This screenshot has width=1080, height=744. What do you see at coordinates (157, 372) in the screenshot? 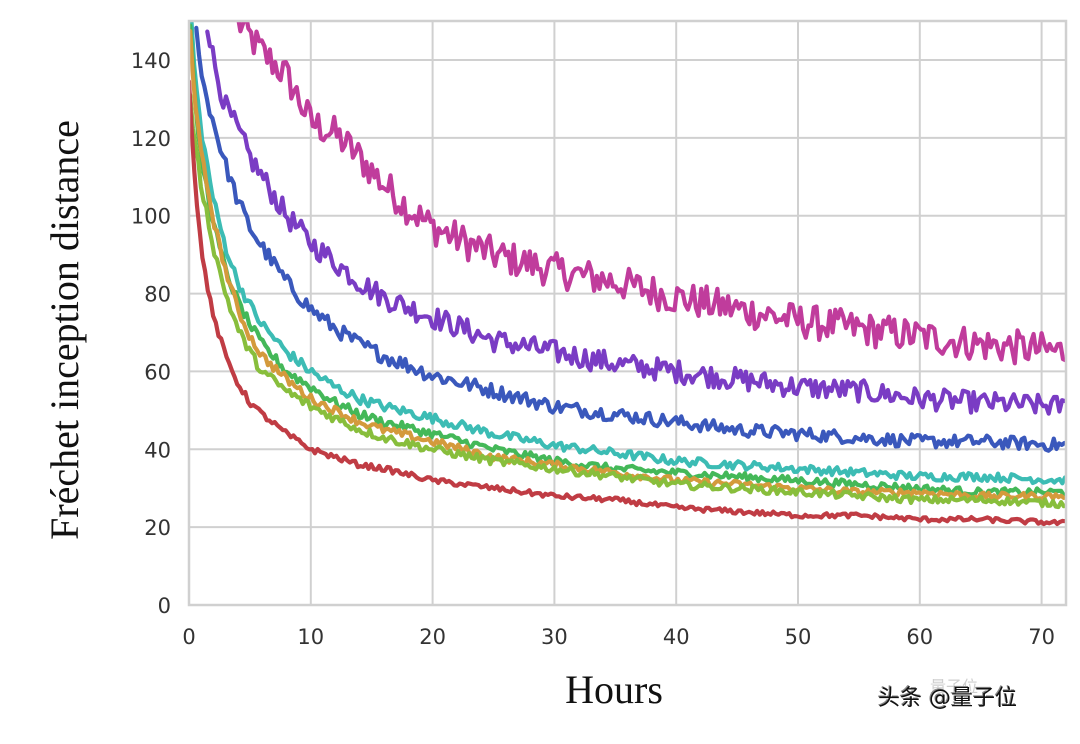
I see `y-tick-label: 60` at bounding box center [157, 372].